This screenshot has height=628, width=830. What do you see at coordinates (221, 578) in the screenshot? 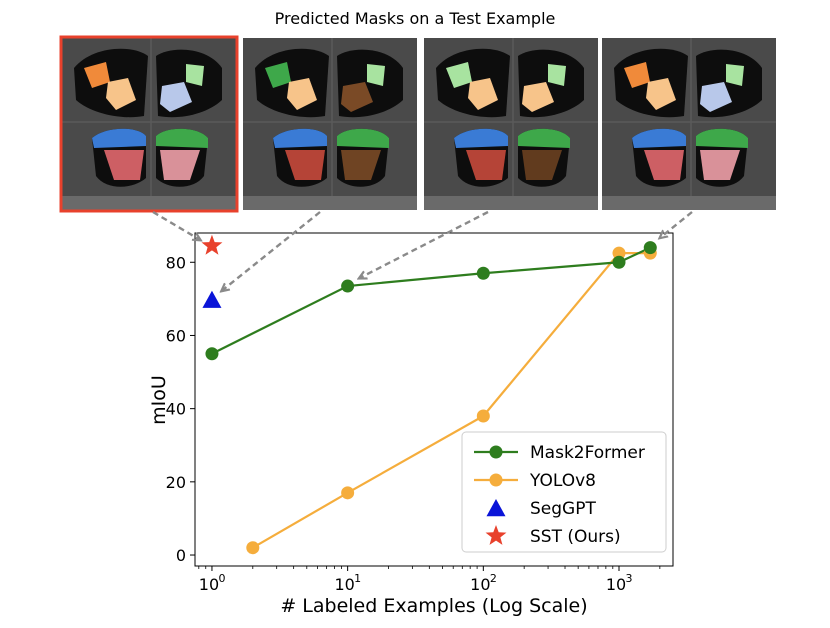
I see `x-tick-exponent: 0` at bounding box center [221, 578].